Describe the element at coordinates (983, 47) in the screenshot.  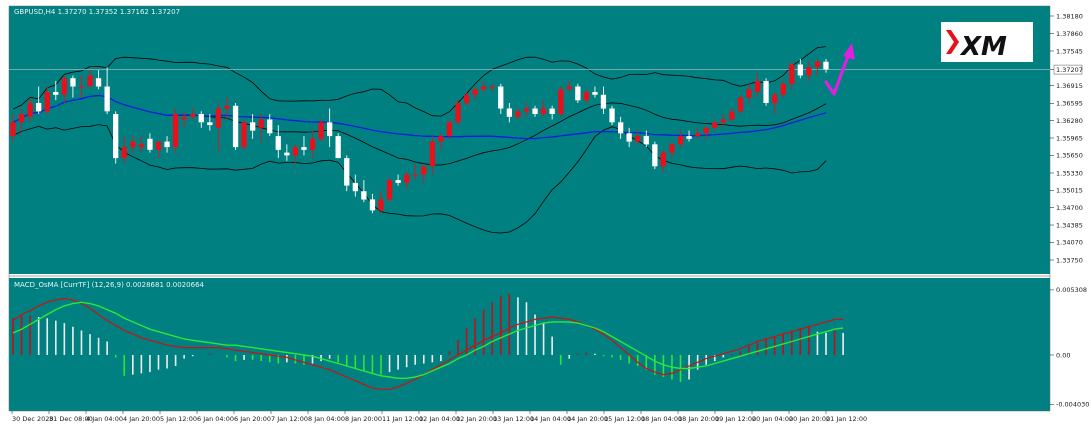
I see `xm-logo-text: XM` at that location.